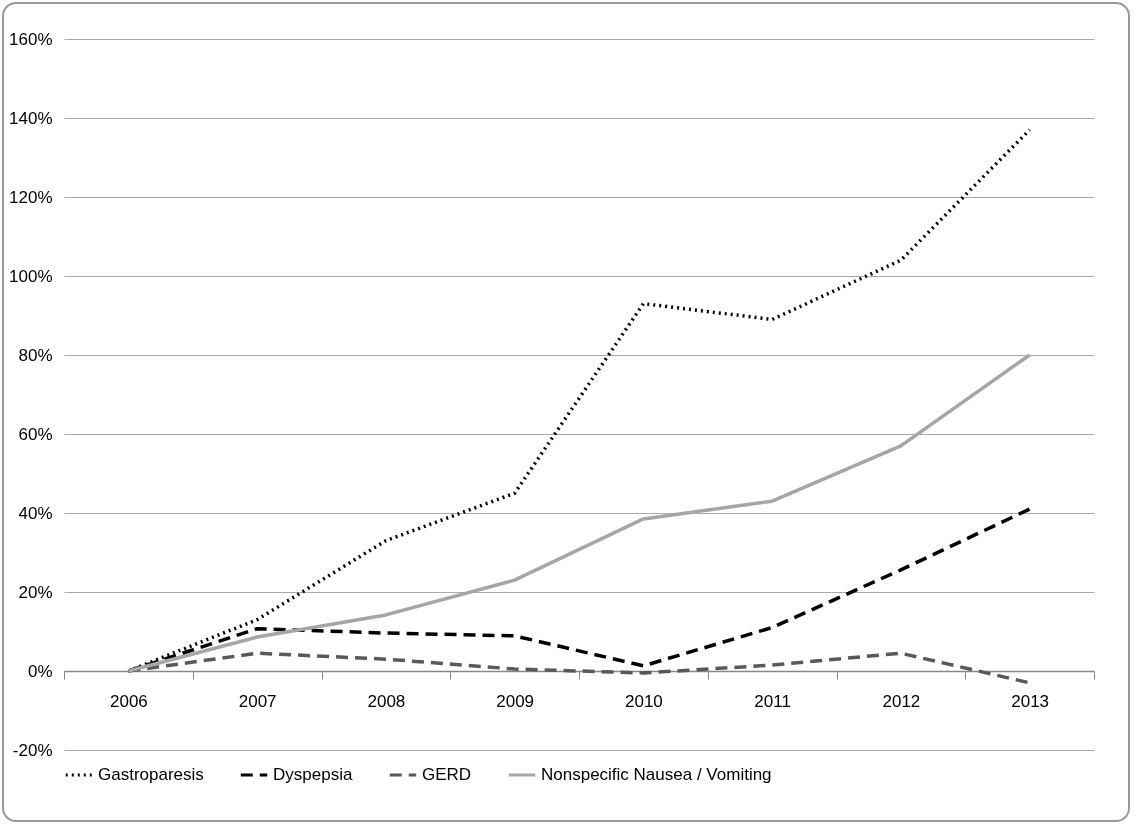 The height and width of the screenshot is (829, 1136). Describe the element at coordinates (151, 774) in the screenshot. I see `legend-label: Gastroparesis` at that location.